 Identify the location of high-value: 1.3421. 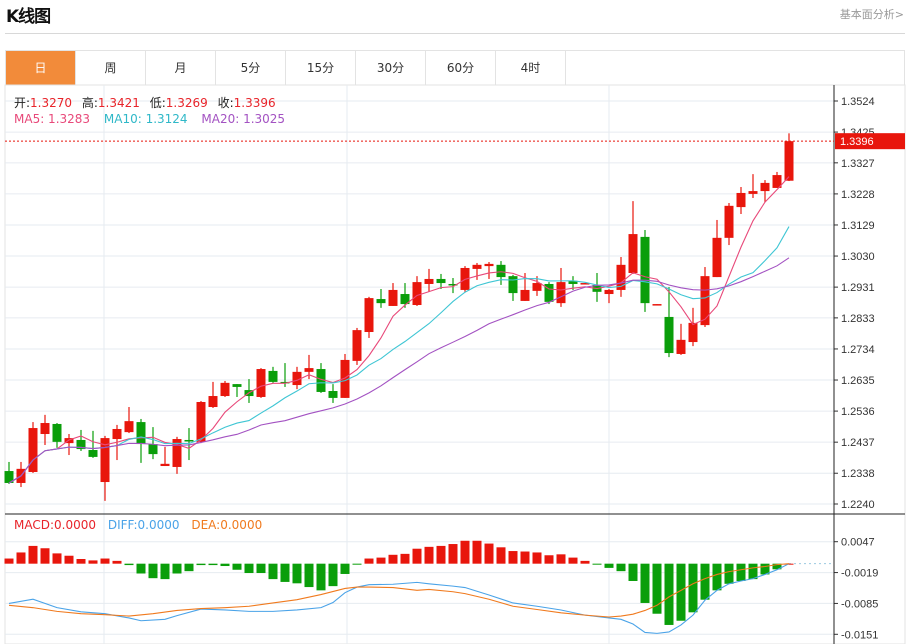
(118, 103).